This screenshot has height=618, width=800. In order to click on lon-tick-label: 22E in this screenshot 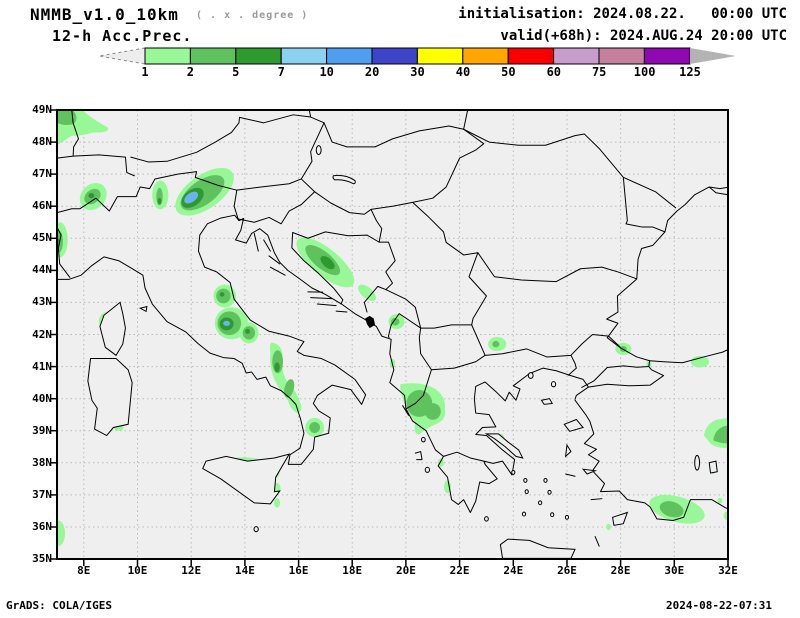, I will do `click(459, 570)`.